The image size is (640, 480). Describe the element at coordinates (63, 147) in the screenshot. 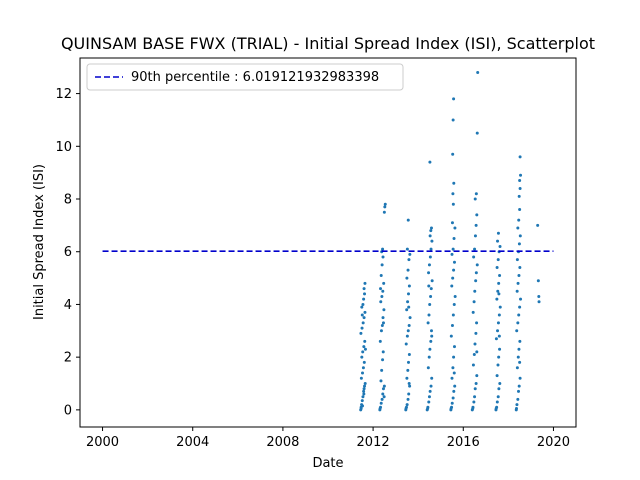

I see `y-tick-label: 10` at that location.